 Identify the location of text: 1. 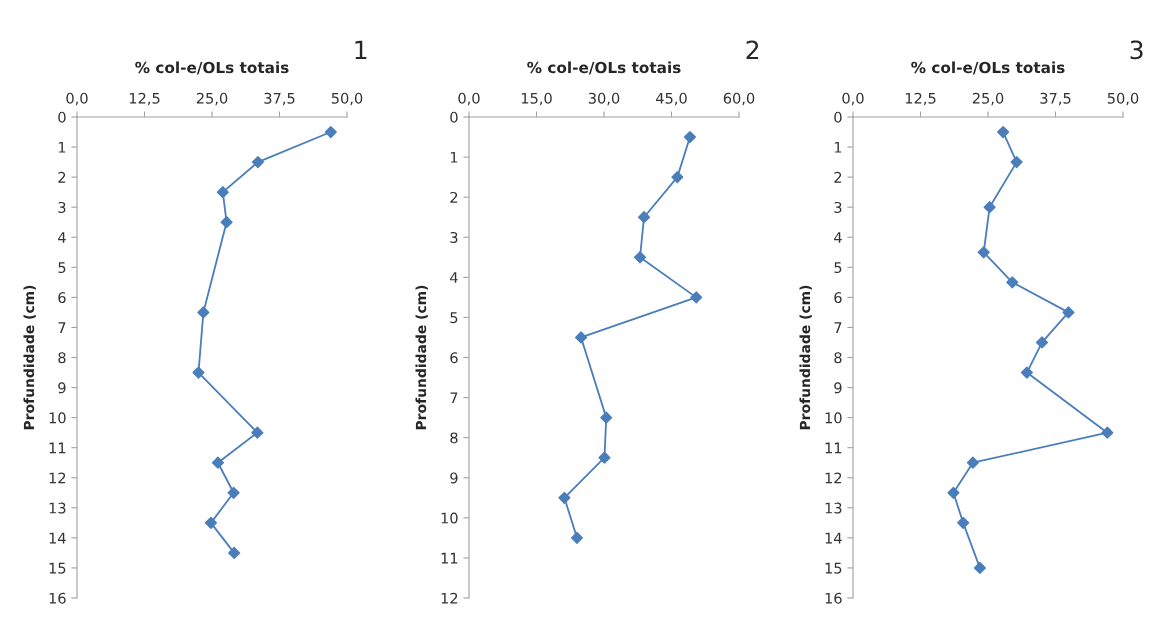
(361, 49).